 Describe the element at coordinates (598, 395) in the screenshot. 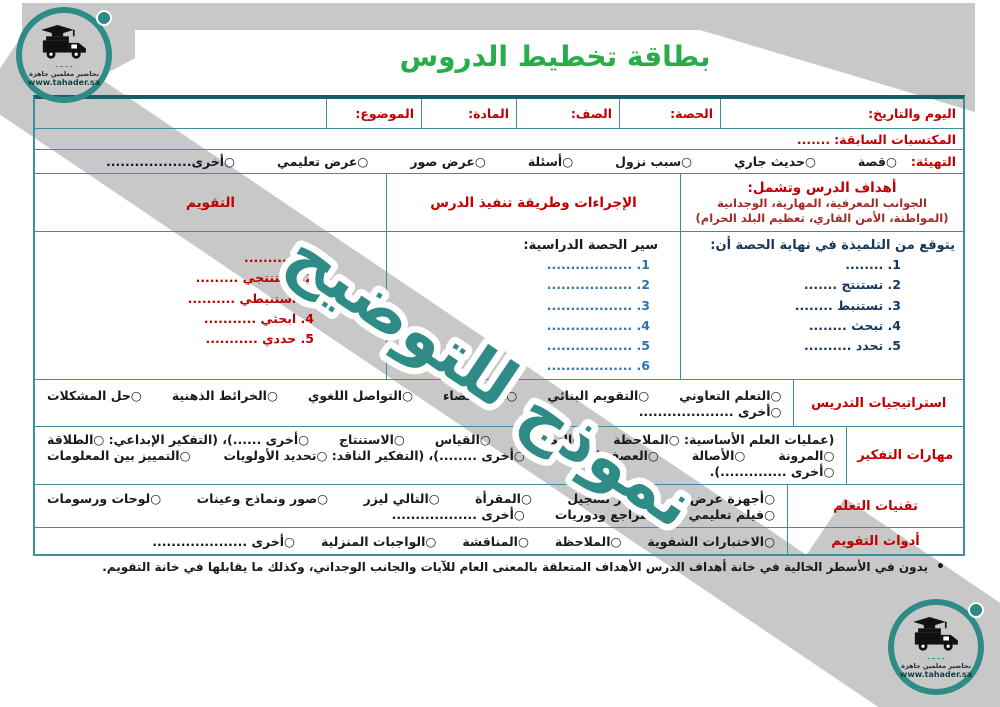

I see `strategy-option: ○التقويم البنائي` at that location.